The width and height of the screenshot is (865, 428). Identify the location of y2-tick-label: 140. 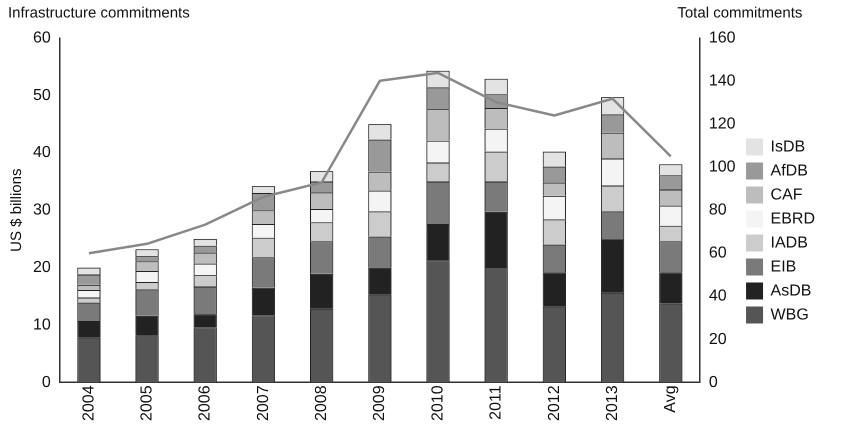
(722, 81).